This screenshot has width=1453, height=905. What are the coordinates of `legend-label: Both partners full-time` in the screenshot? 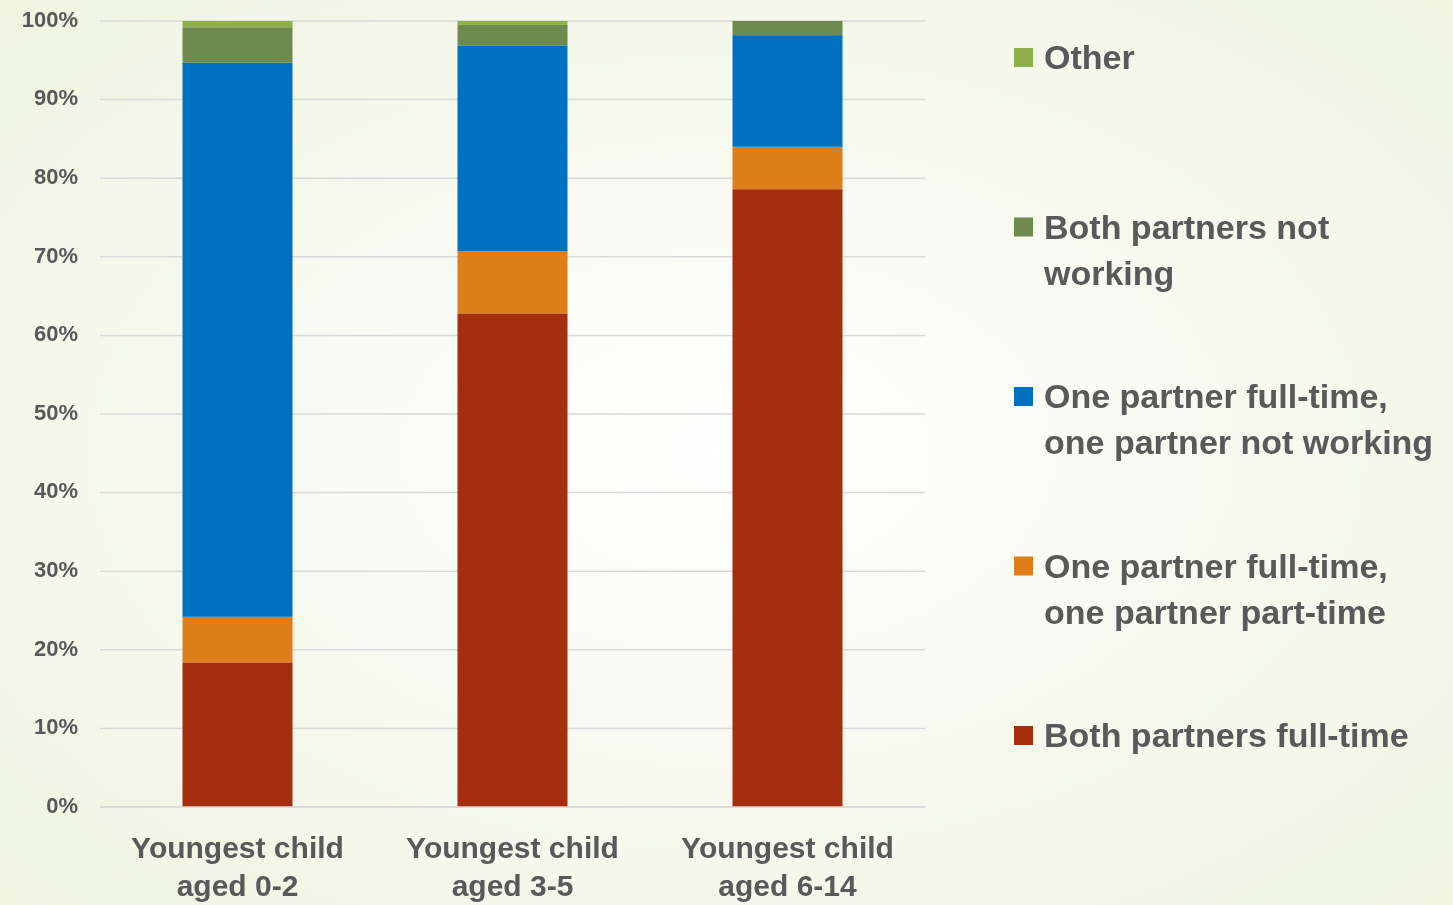 It's located at (1226, 734).